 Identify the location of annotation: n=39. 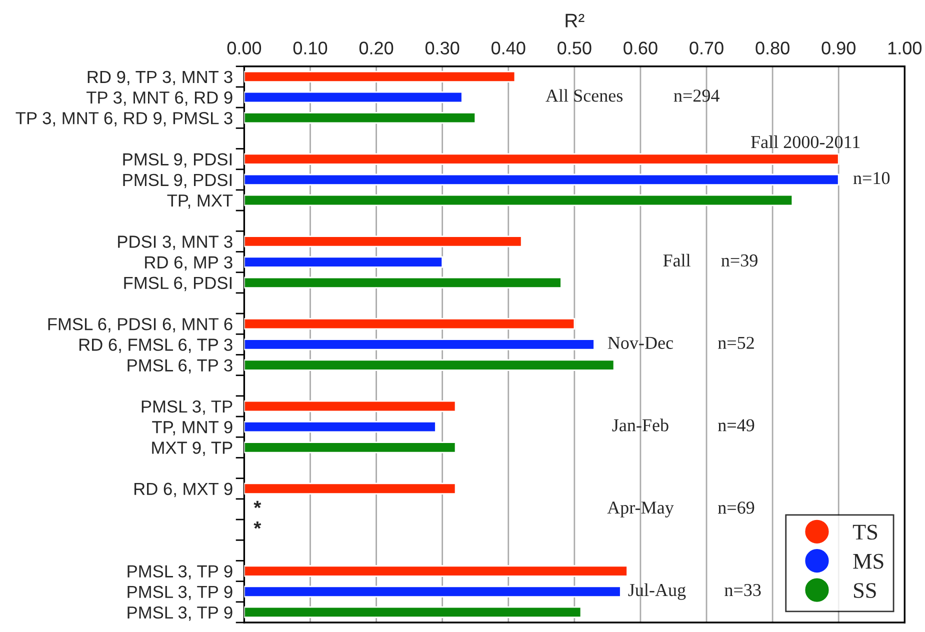
(739, 260).